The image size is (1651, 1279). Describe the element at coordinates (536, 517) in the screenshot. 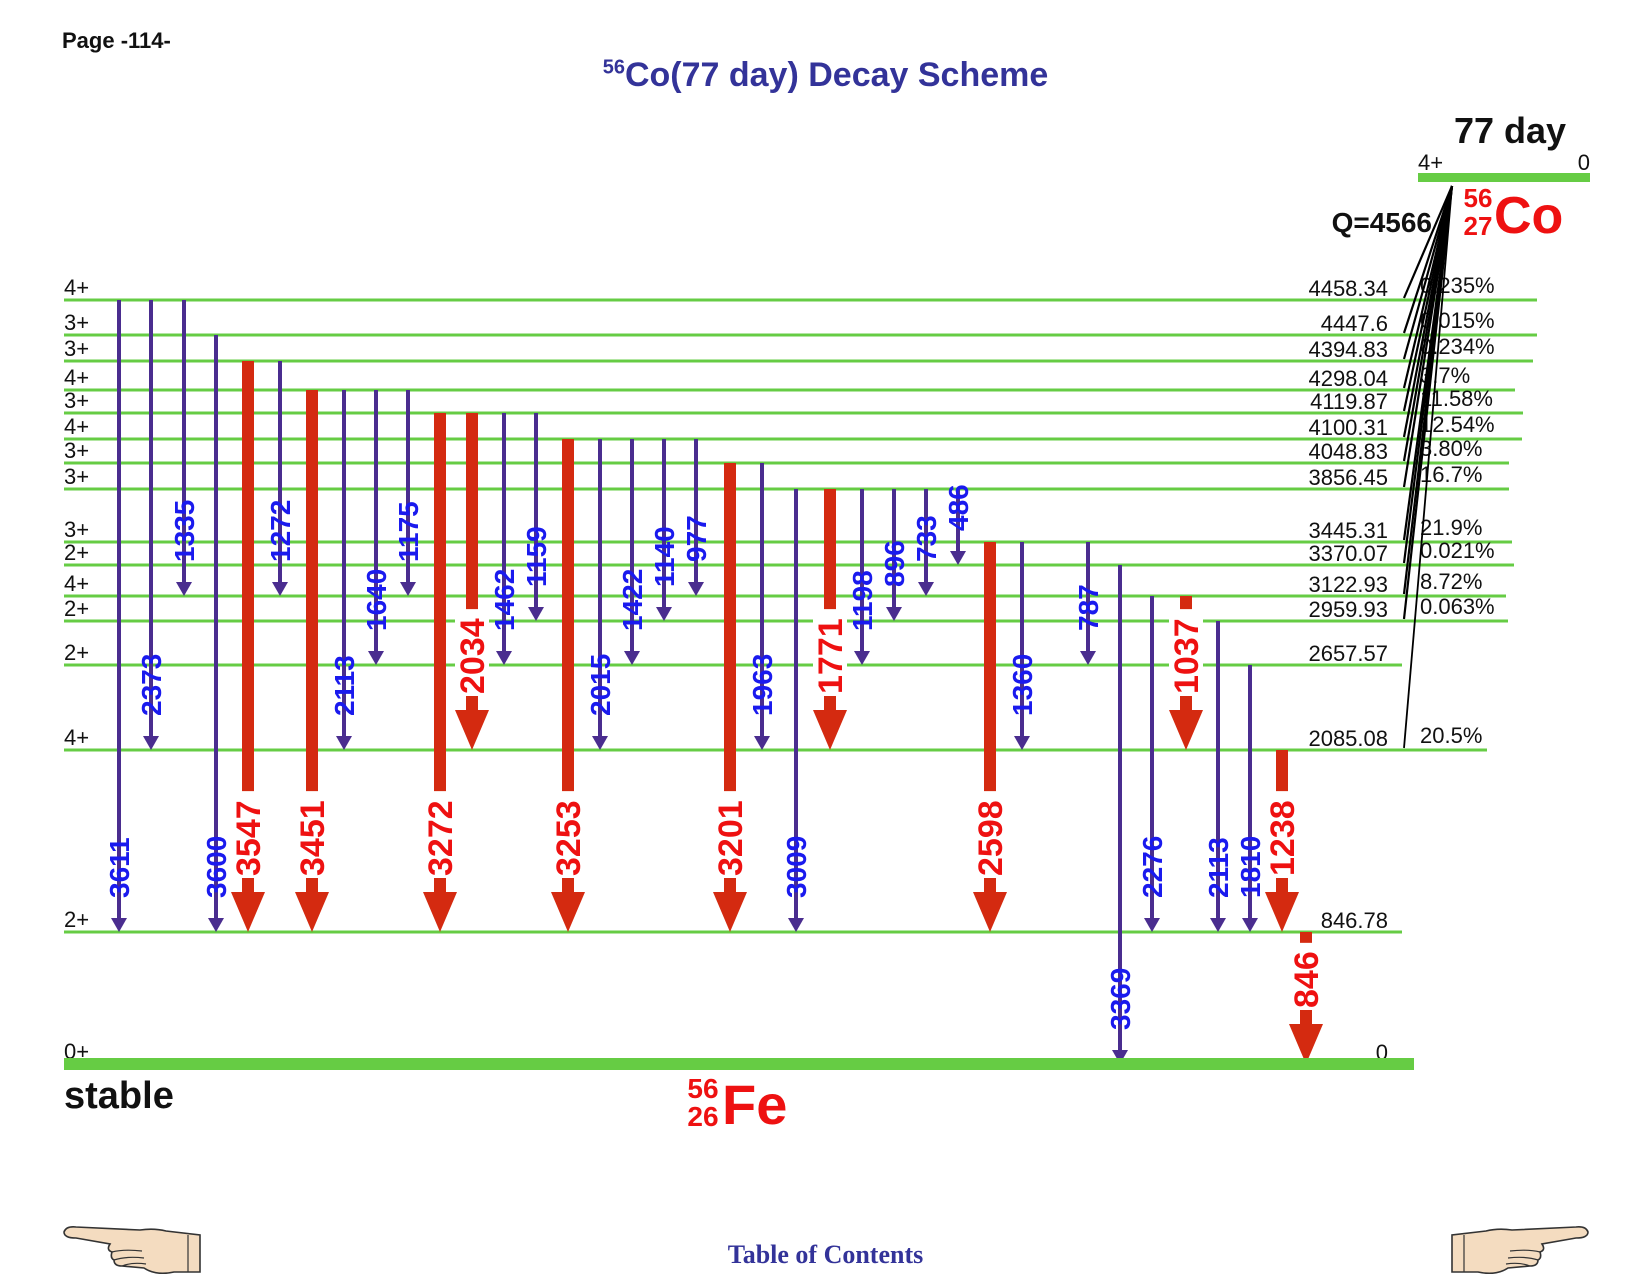

I see `gamma-transition: 1159` at that location.